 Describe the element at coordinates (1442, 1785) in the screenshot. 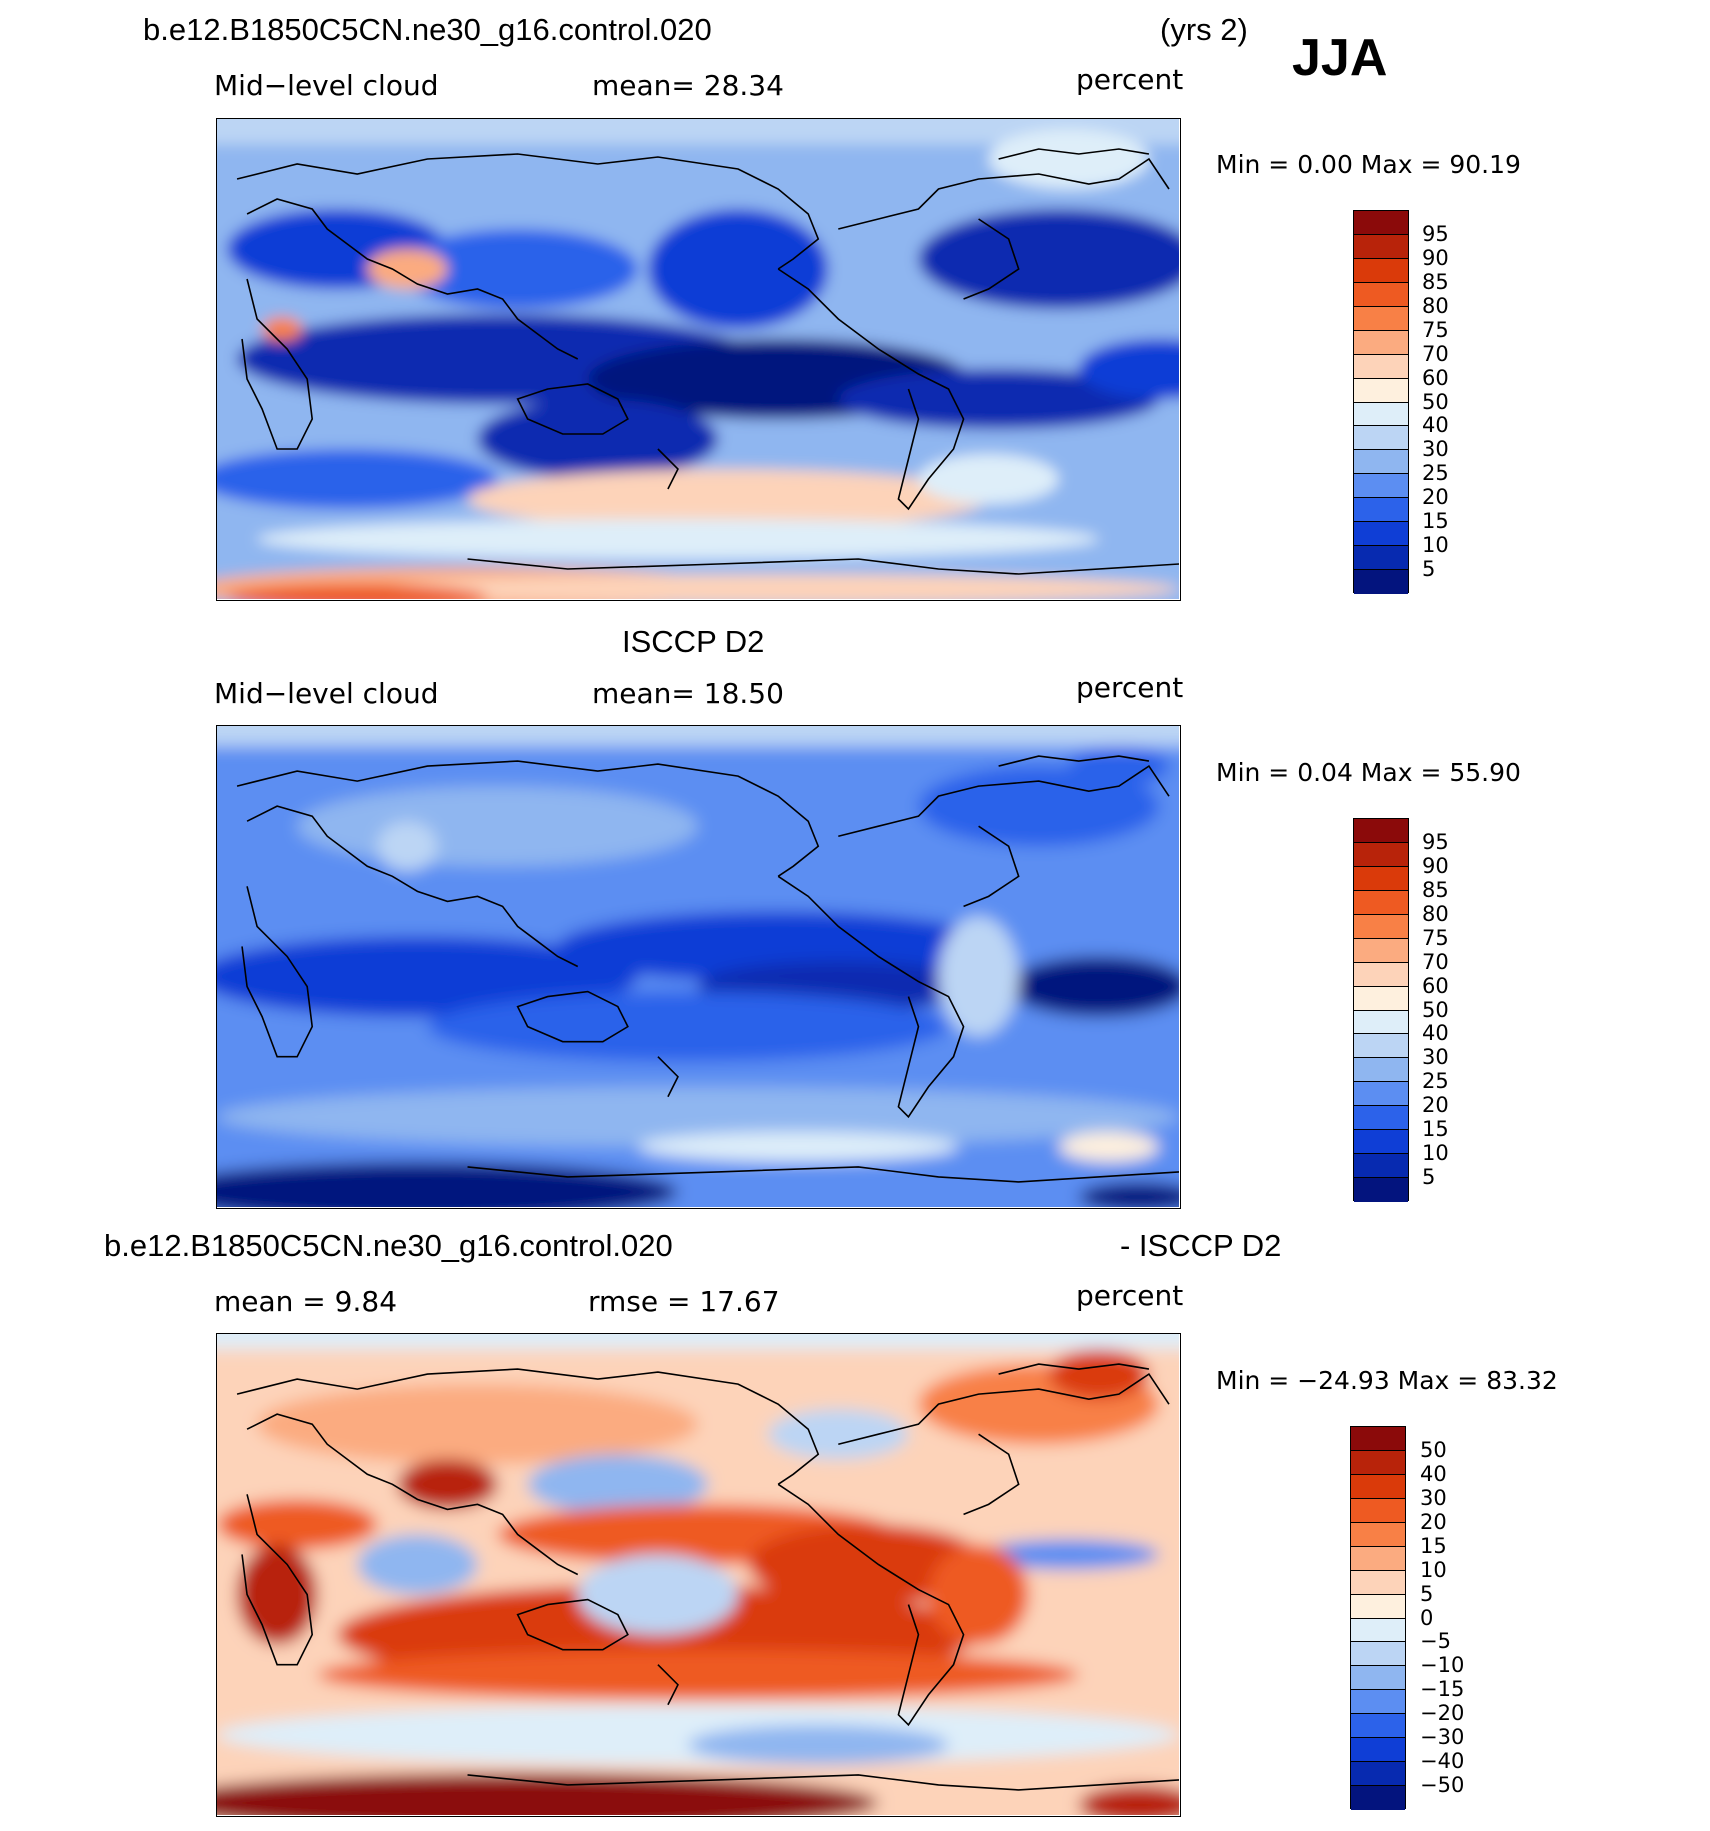

I see `colorbar-level-label: −50` at that location.